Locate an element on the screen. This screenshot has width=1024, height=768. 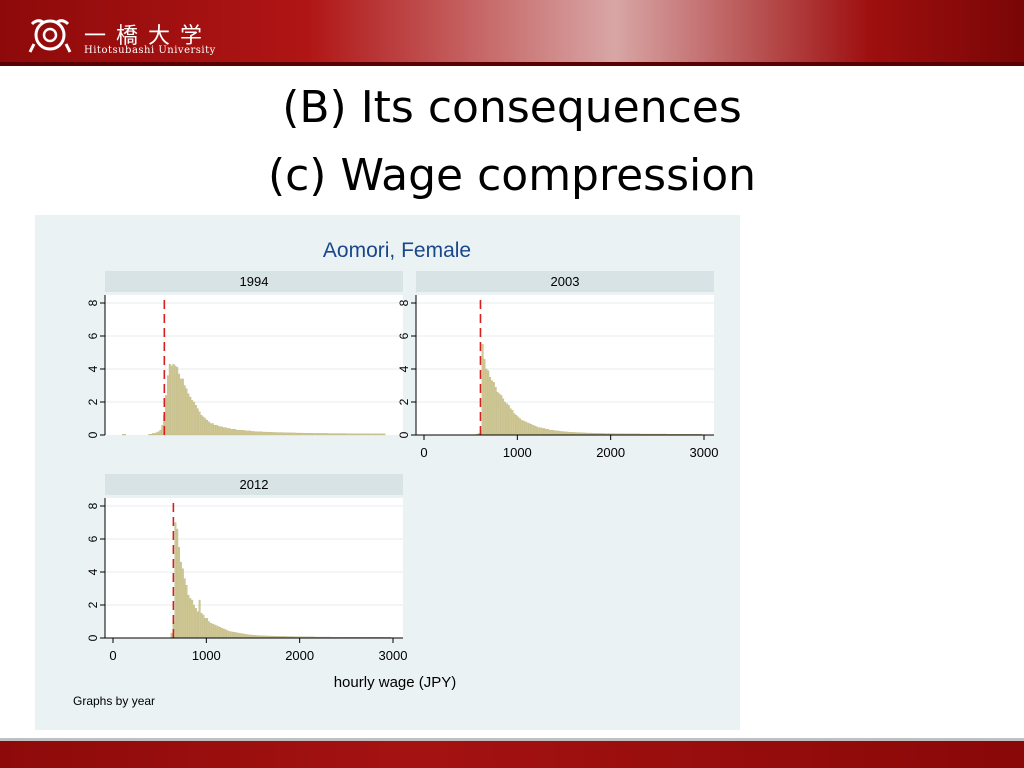
x-tick-label: 1000 is located at coordinates (517, 452).